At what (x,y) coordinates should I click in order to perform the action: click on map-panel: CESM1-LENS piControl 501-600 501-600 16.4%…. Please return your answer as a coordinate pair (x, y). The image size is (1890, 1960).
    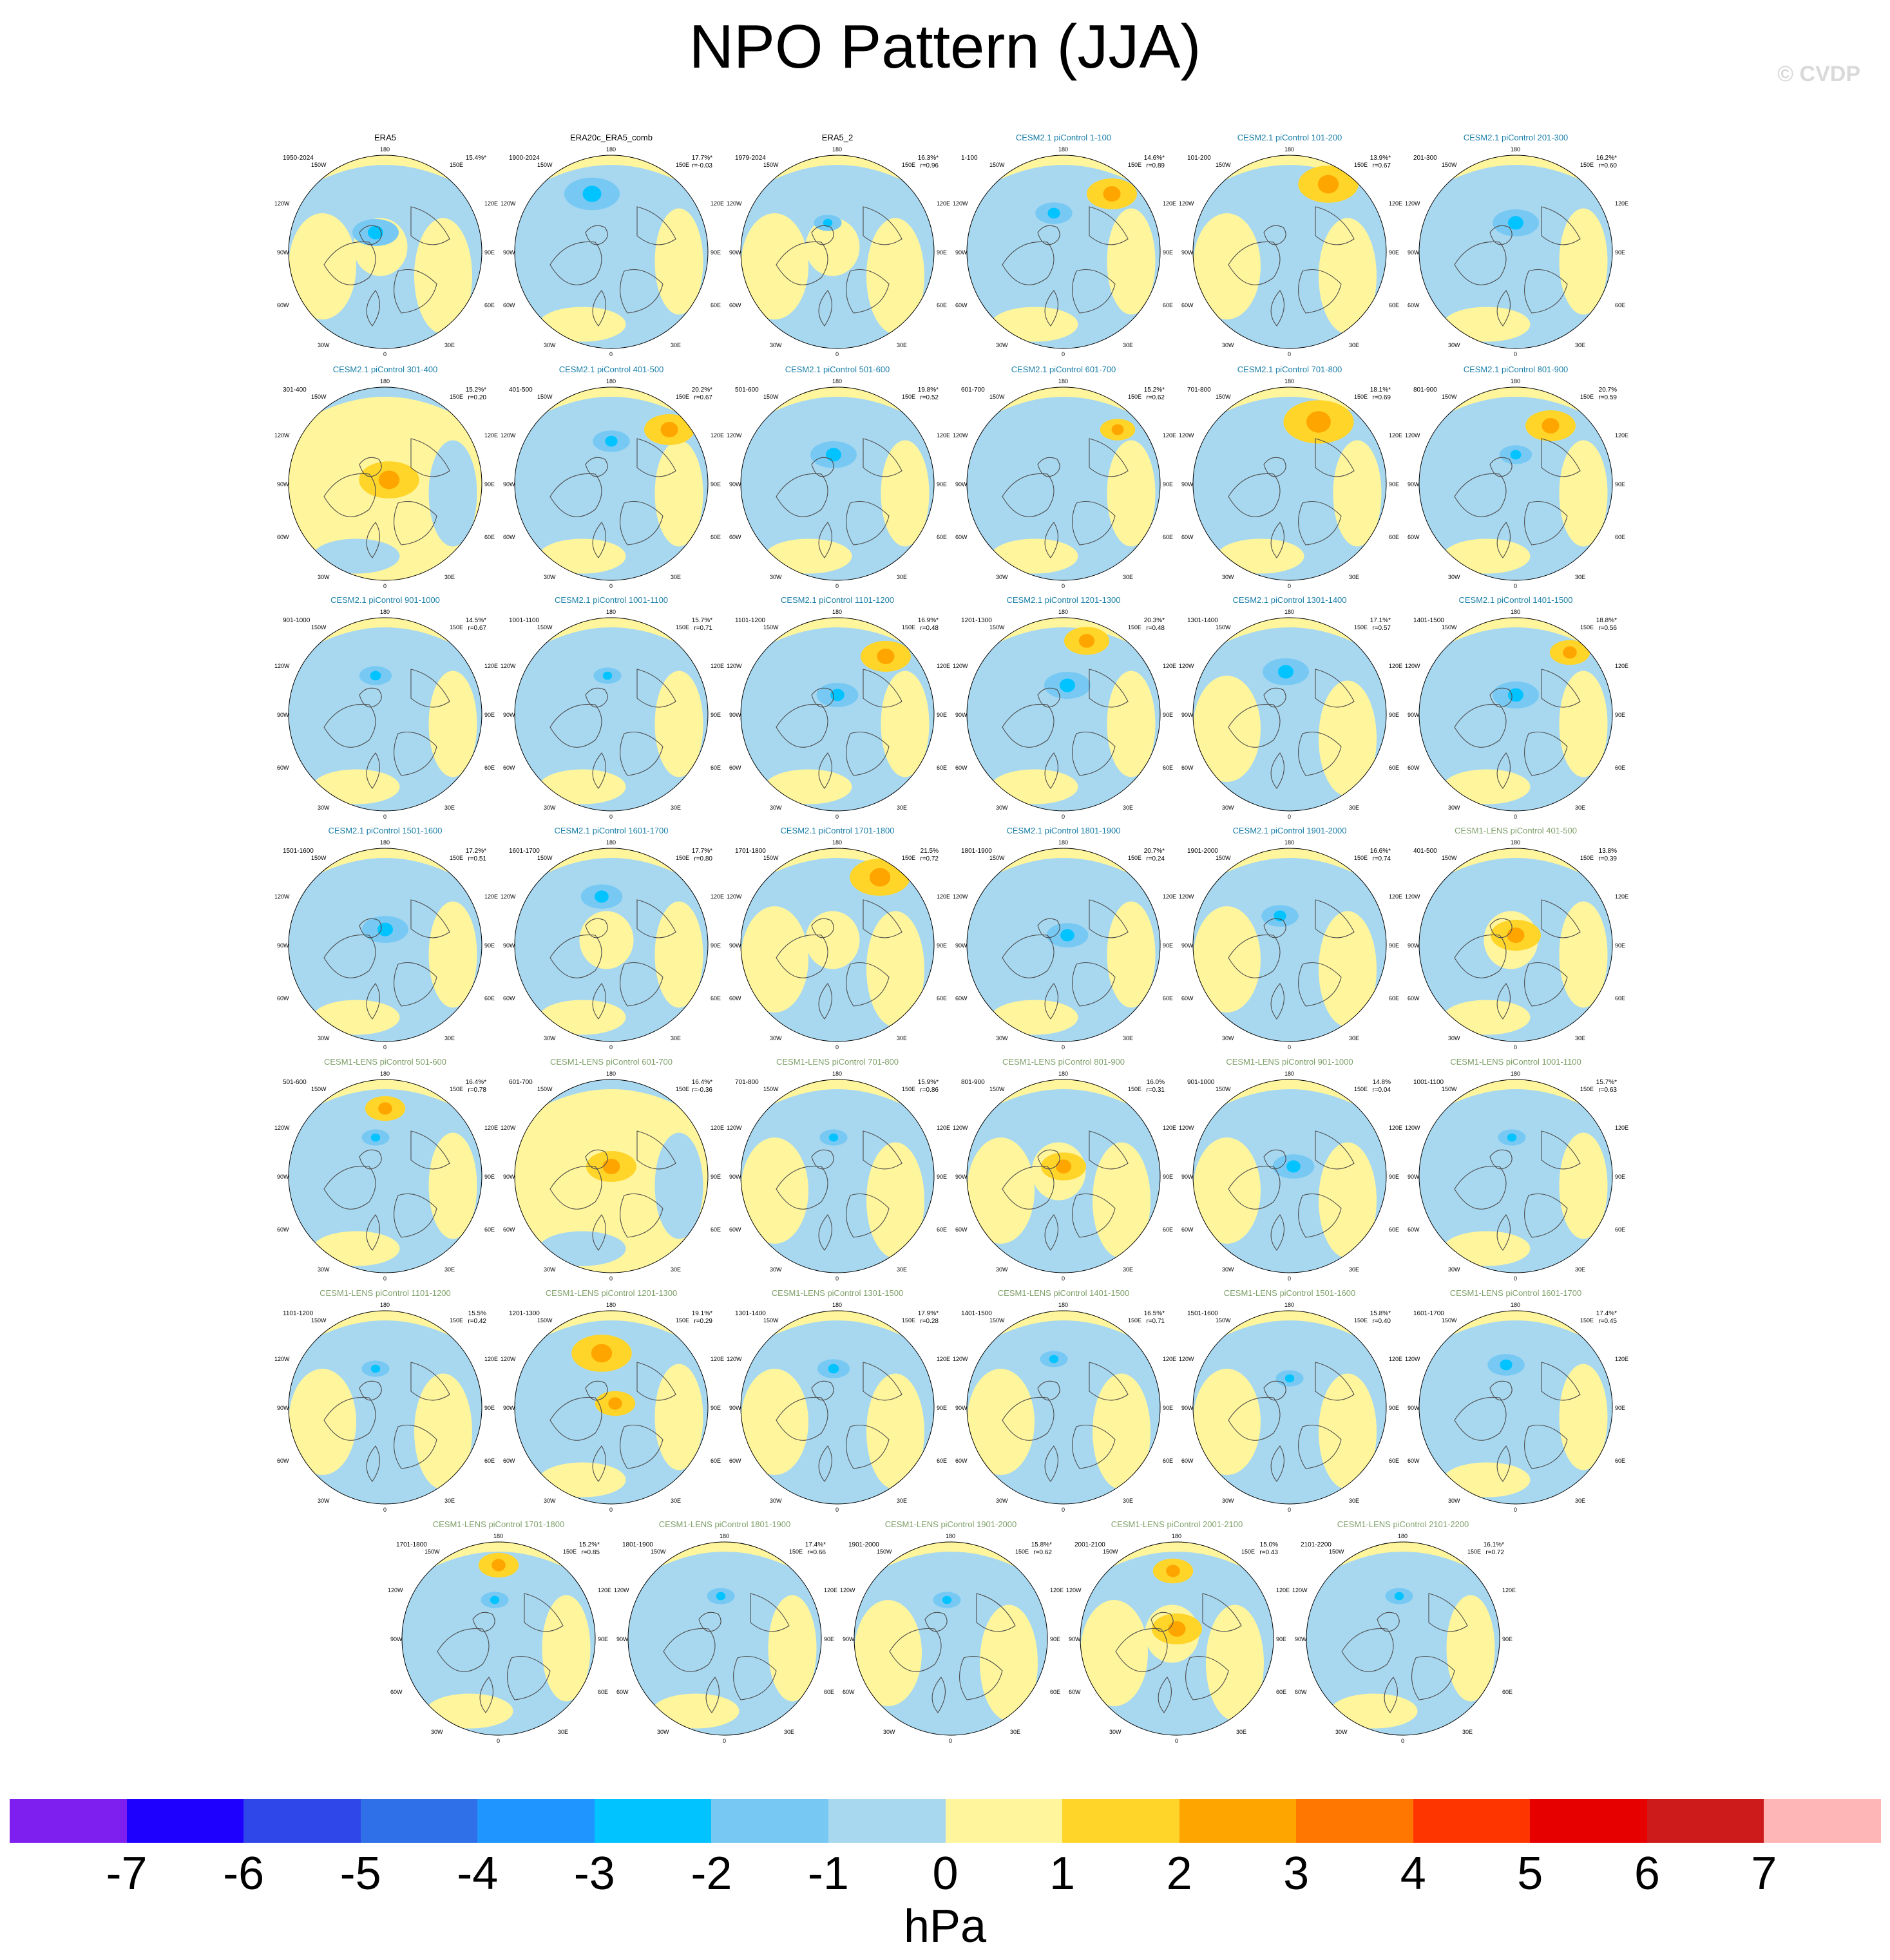
    Looking at the image, I should click on (386, 1171).